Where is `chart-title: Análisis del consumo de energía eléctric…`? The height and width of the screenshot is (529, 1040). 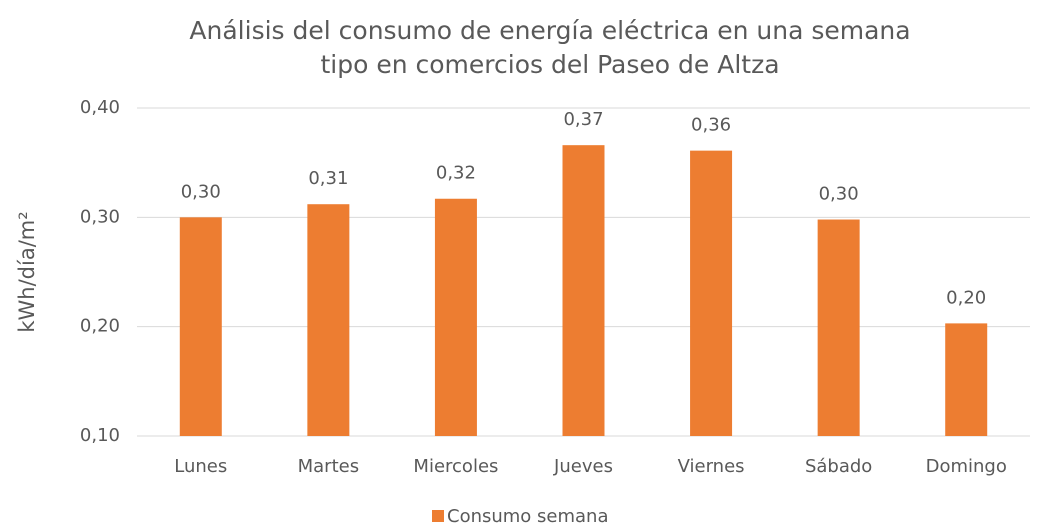 chart-title: Análisis del consumo de energía eléctric… is located at coordinates (550, 47).